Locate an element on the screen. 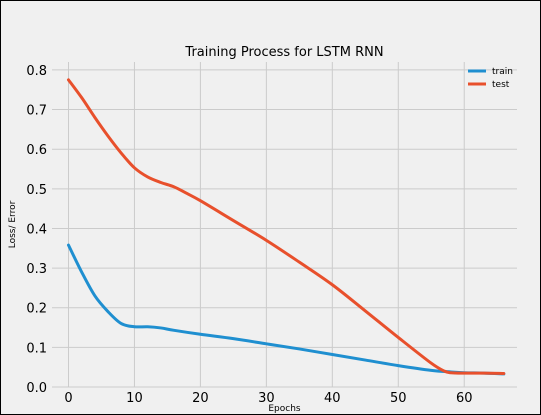 This screenshot has width=541, height=415. legend-label-test: test is located at coordinates (501, 85).